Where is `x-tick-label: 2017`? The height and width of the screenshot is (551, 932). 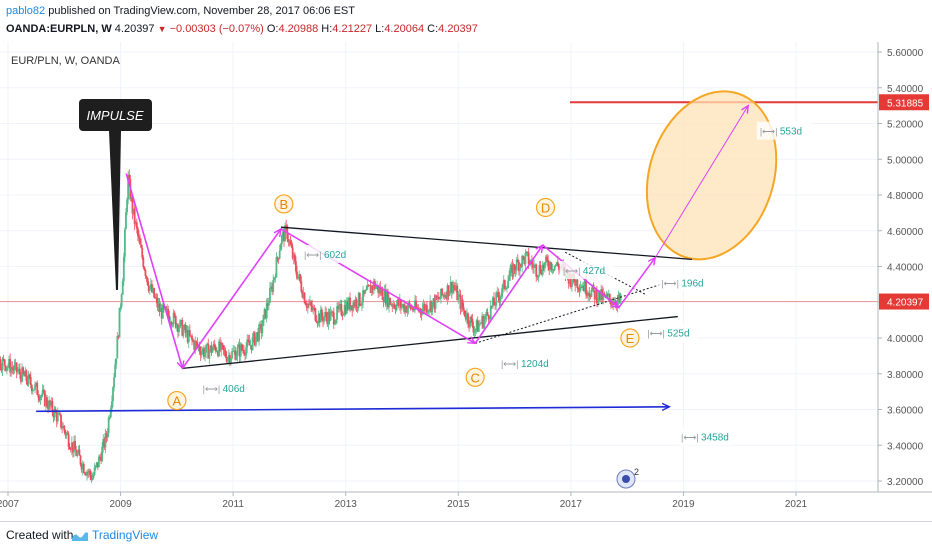 x-tick-label: 2017 is located at coordinates (571, 504).